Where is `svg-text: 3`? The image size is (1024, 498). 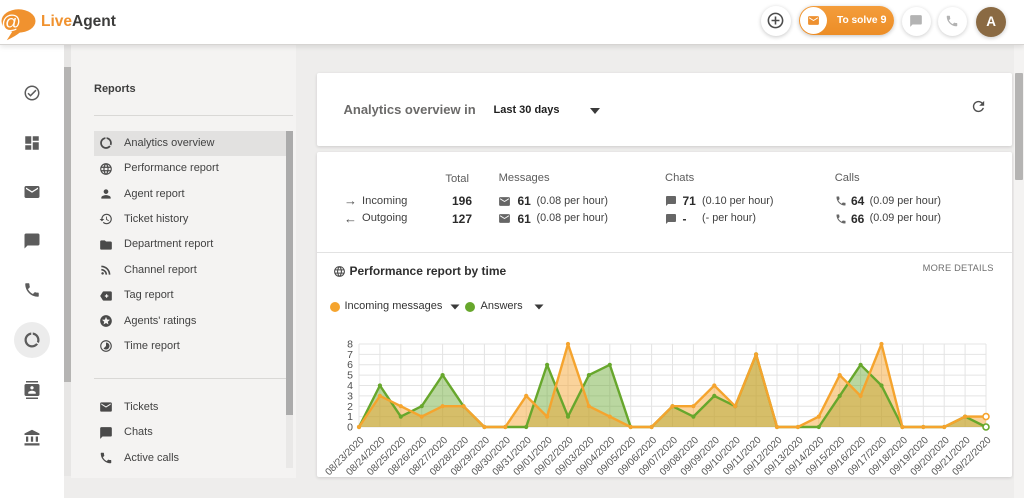
svg-text: 3 is located at coordinates (350, 396).